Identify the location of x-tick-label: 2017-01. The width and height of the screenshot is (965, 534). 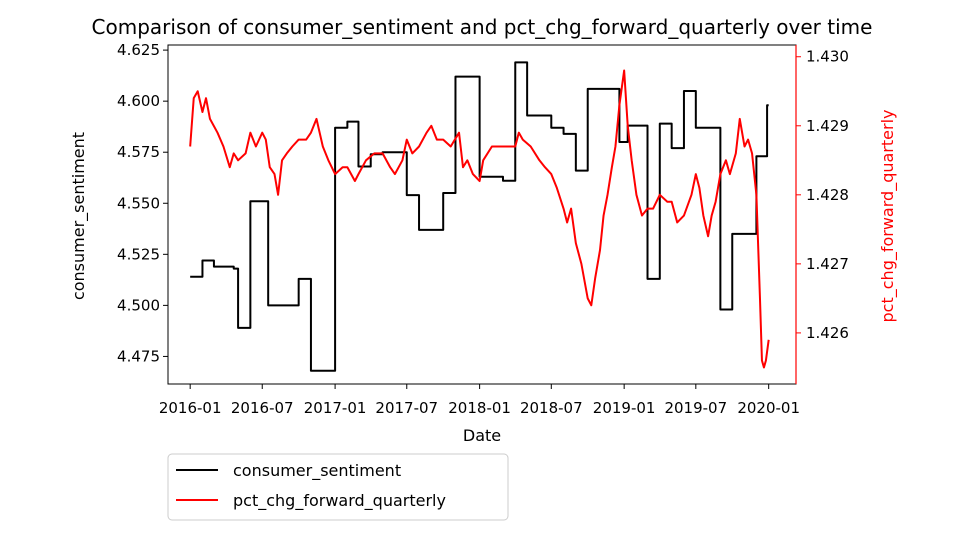
(335, 408).